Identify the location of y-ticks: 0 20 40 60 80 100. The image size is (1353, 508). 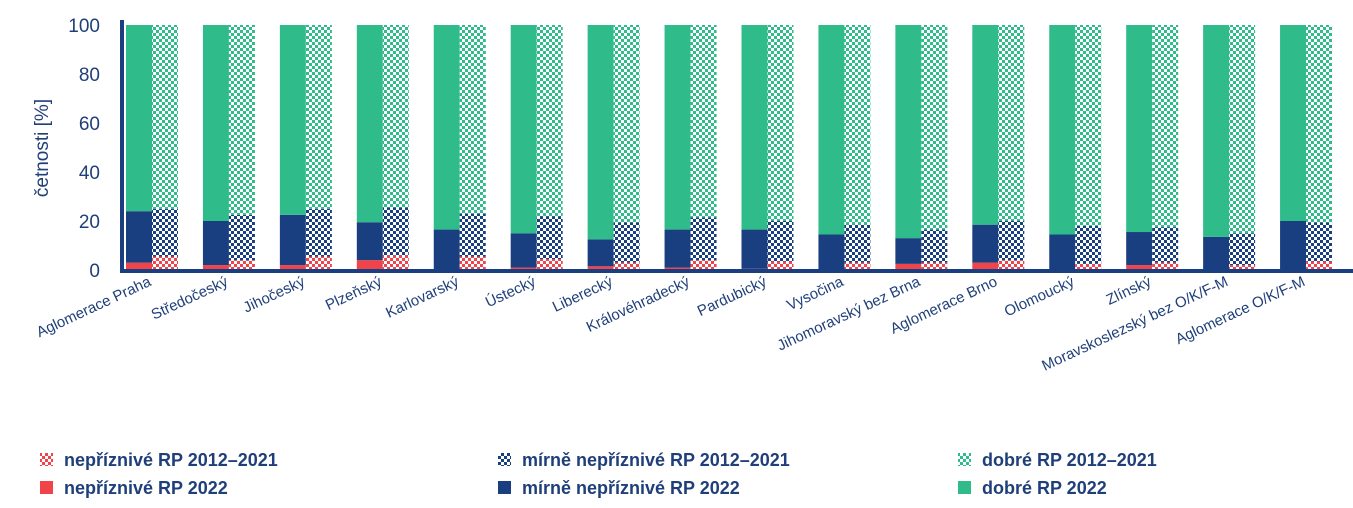
(84, 149).